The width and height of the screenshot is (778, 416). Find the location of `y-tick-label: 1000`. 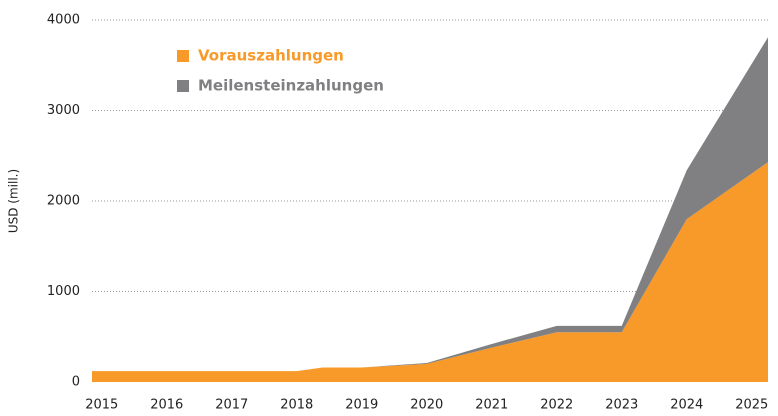

y-tick-label: 1000 is located at coordinates (63, 291).